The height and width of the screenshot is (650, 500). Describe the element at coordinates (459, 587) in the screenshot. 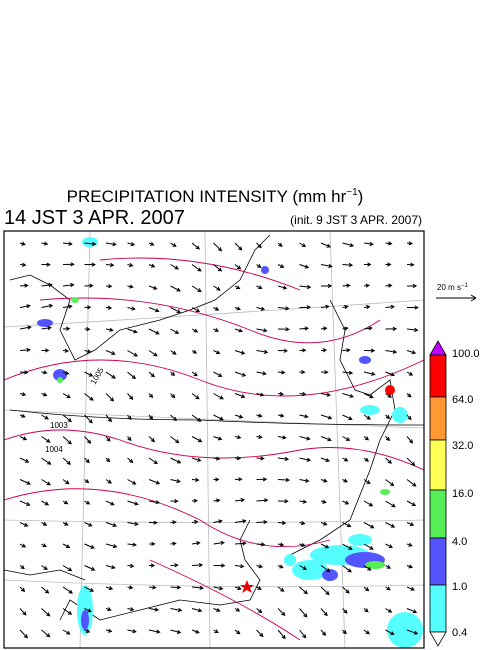

I see `colorbar-label: 1.0` at that location.